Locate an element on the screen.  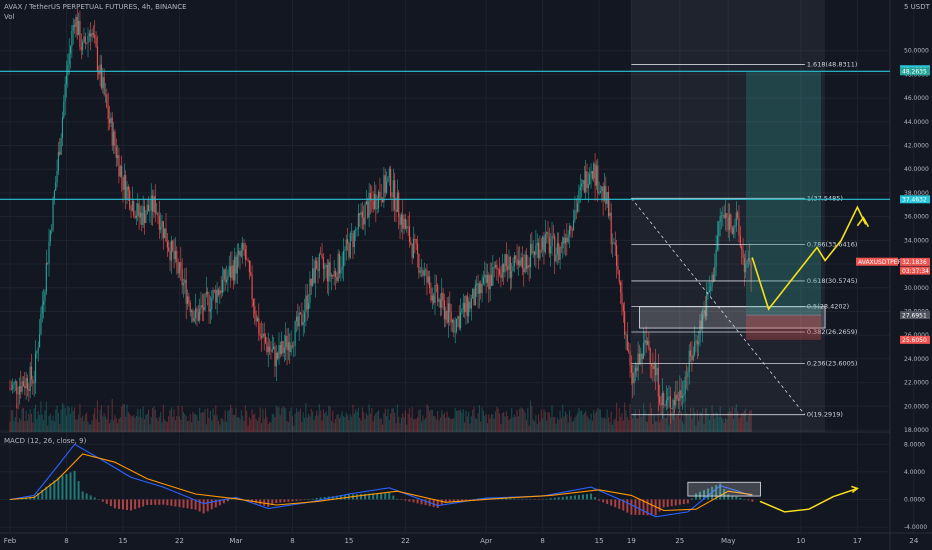
macd-label: MACD (12, 26, close, 9) is located at coordinates (45, 441).